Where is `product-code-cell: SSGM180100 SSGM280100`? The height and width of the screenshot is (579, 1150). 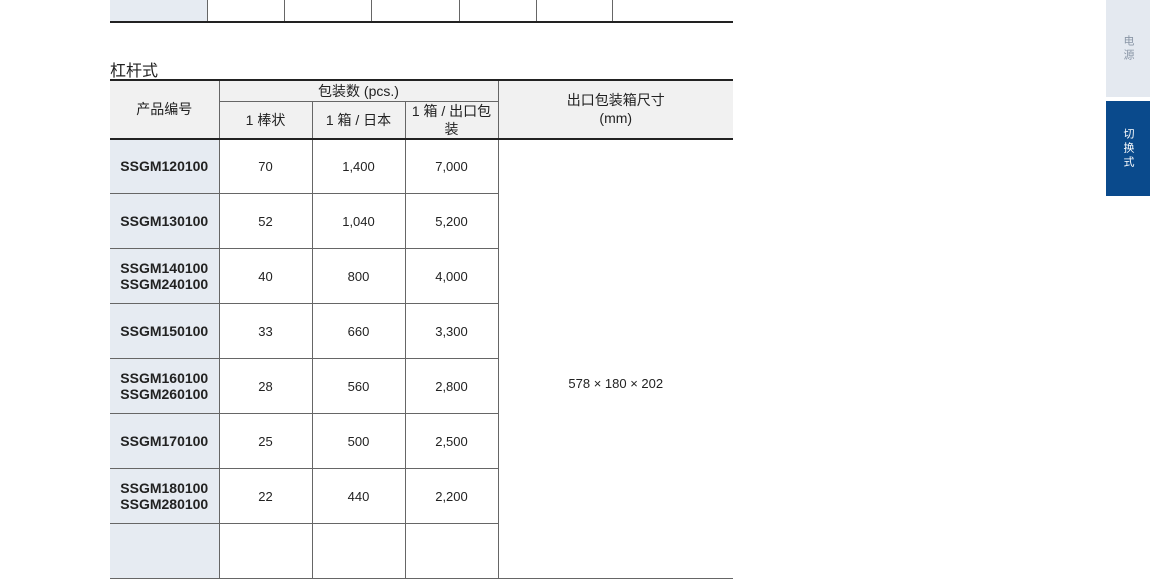 product-code-cell: SSGM180100 SSGM280100 is located at coordinates (165, 496).